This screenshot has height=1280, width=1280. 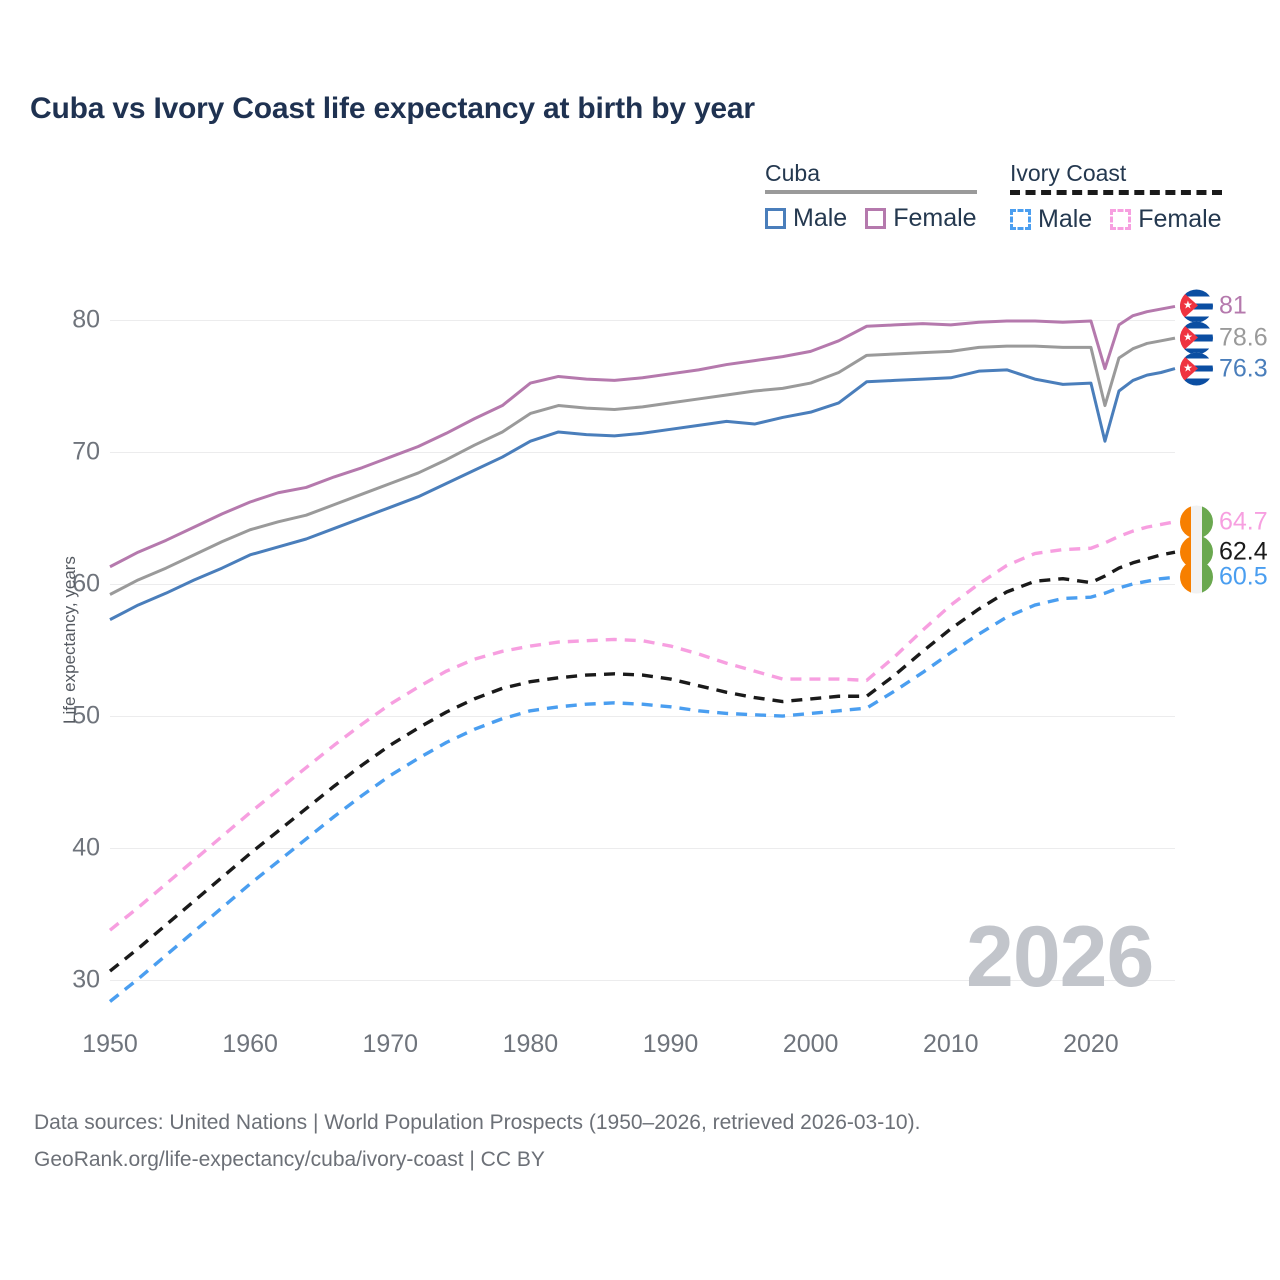 What do you see at coordinates (1065, 219) in the screenshot?
I see `legend-label-ivory-male: Male` at bounding box center [1065, 219].